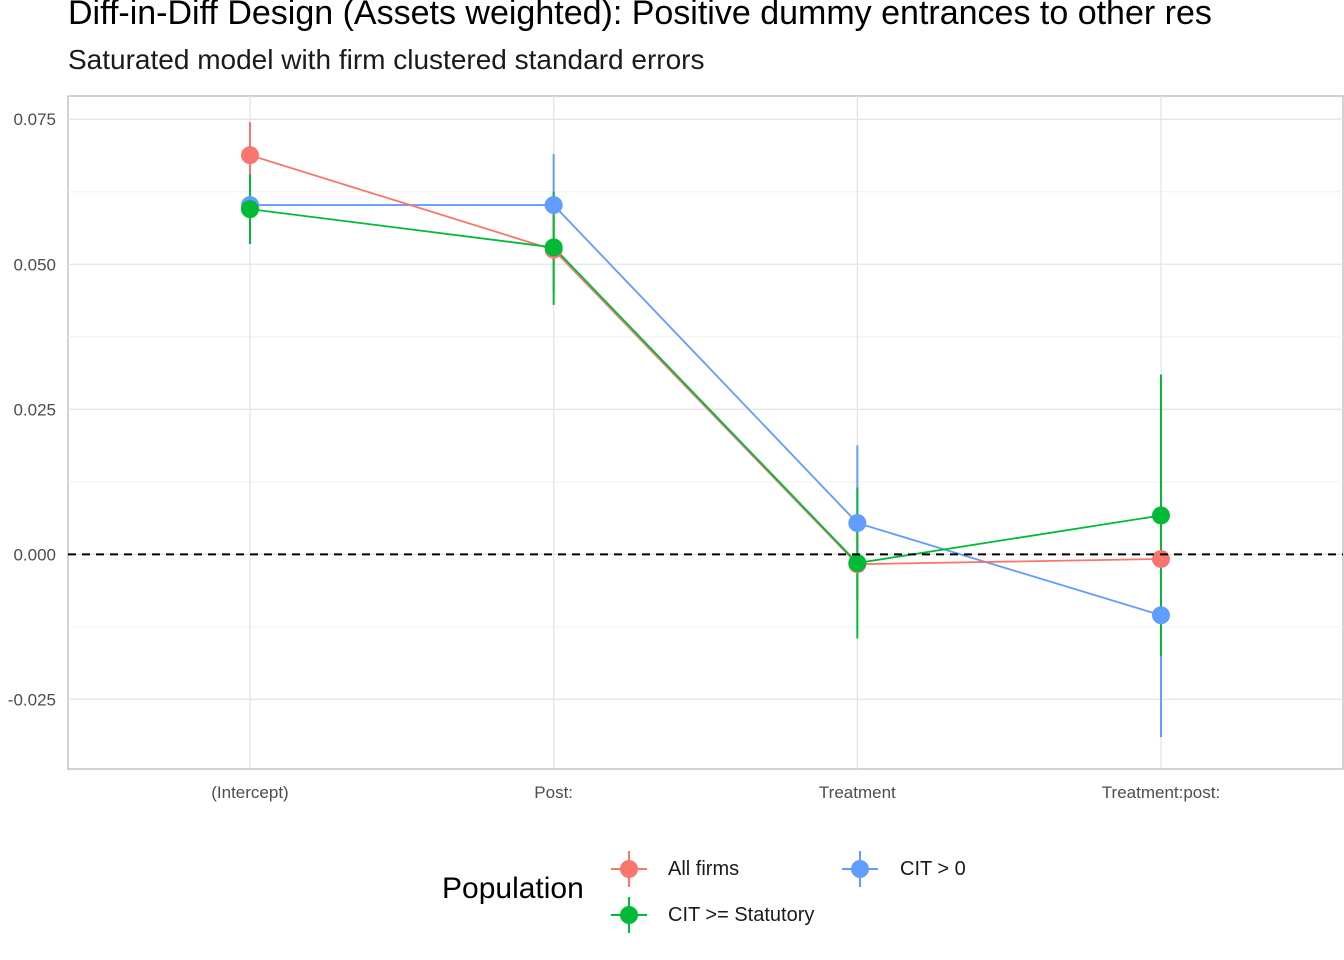 The image size is (1344, 960). Describe the element at coordinates (249, 792) in the screenshot. I see `x-tick-label: (Intercept)` at that location.